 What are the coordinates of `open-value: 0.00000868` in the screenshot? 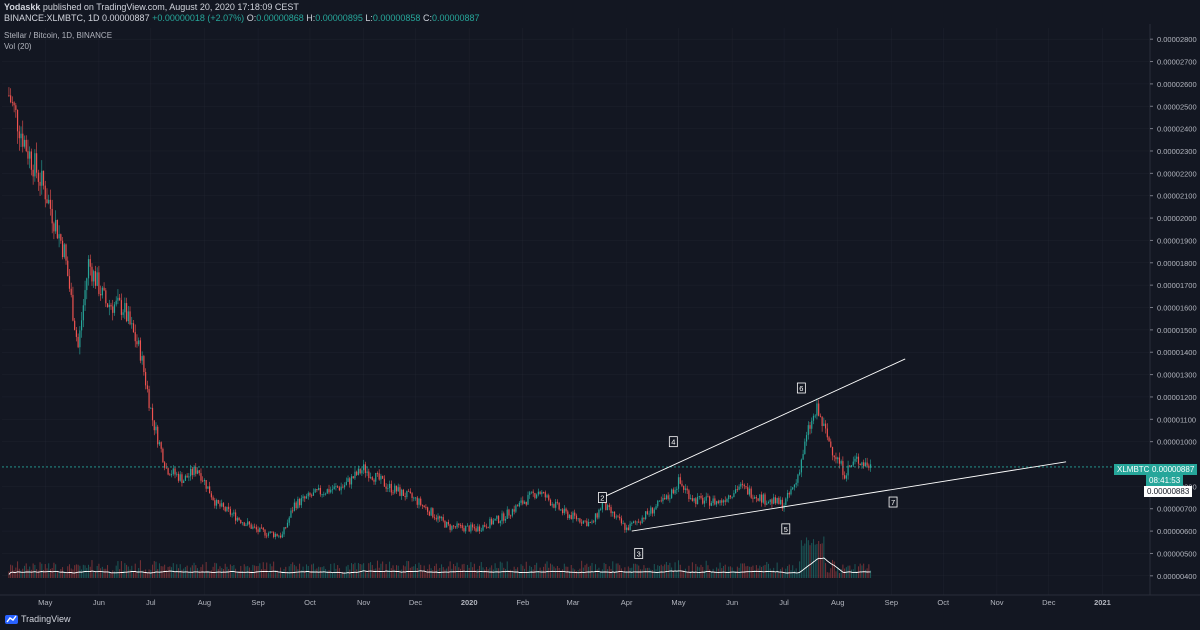 It's located at (280, 18).